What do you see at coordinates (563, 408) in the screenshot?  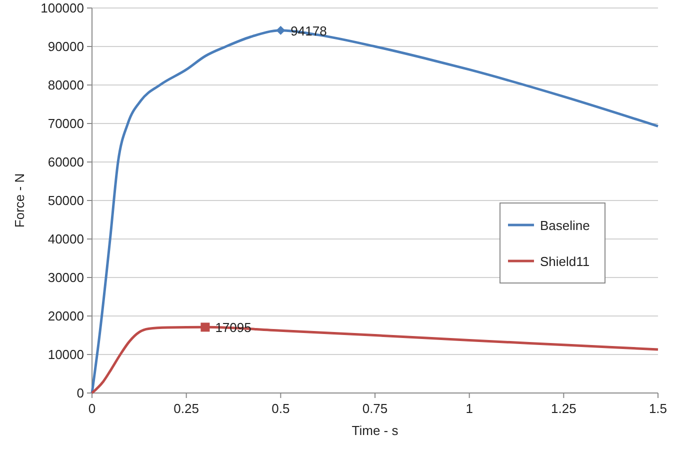 I see `x-tick-label: 1.25` at bounding box center [563, 408].